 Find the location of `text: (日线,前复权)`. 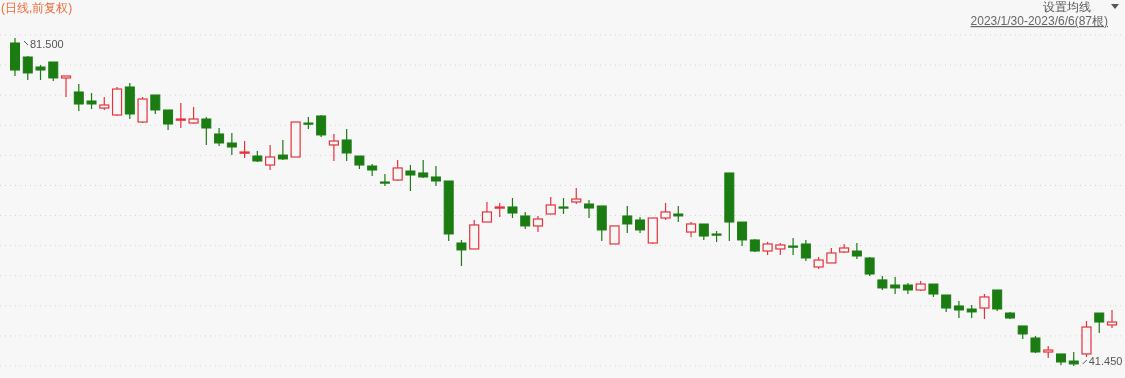

text: (日线,前复权) is located at coordinates (37, 8).